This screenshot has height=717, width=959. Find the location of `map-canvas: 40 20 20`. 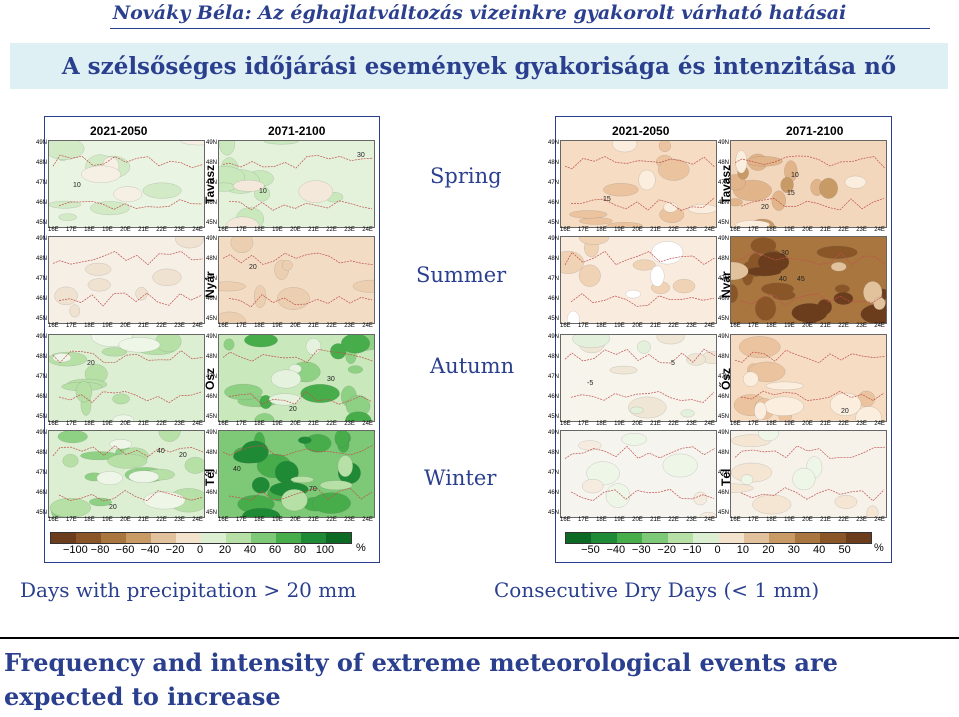

map-canvas: 40 20 20 is located at coordinates (126, 474).